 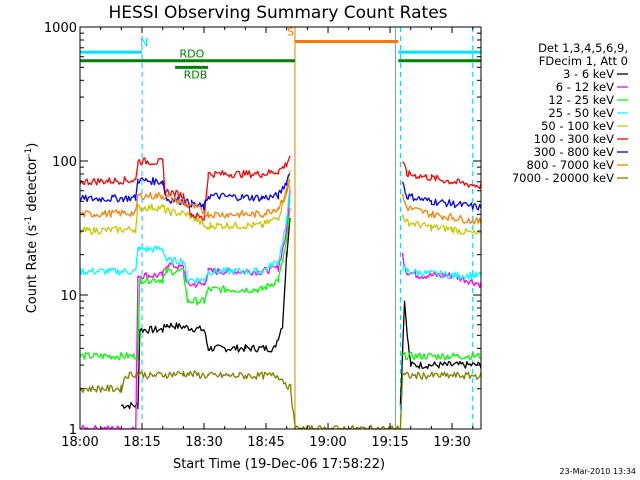 I want to click on flag-label: S, so click(x=290, y=31).